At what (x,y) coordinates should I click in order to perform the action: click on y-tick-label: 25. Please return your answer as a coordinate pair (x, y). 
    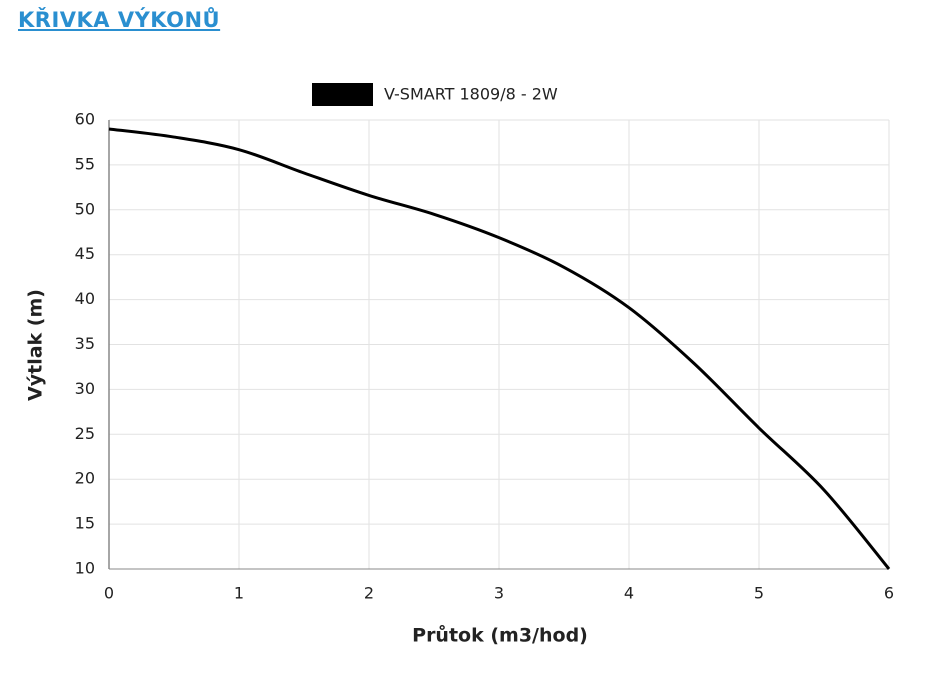
    Looking at the image, I should click on (85, 433).